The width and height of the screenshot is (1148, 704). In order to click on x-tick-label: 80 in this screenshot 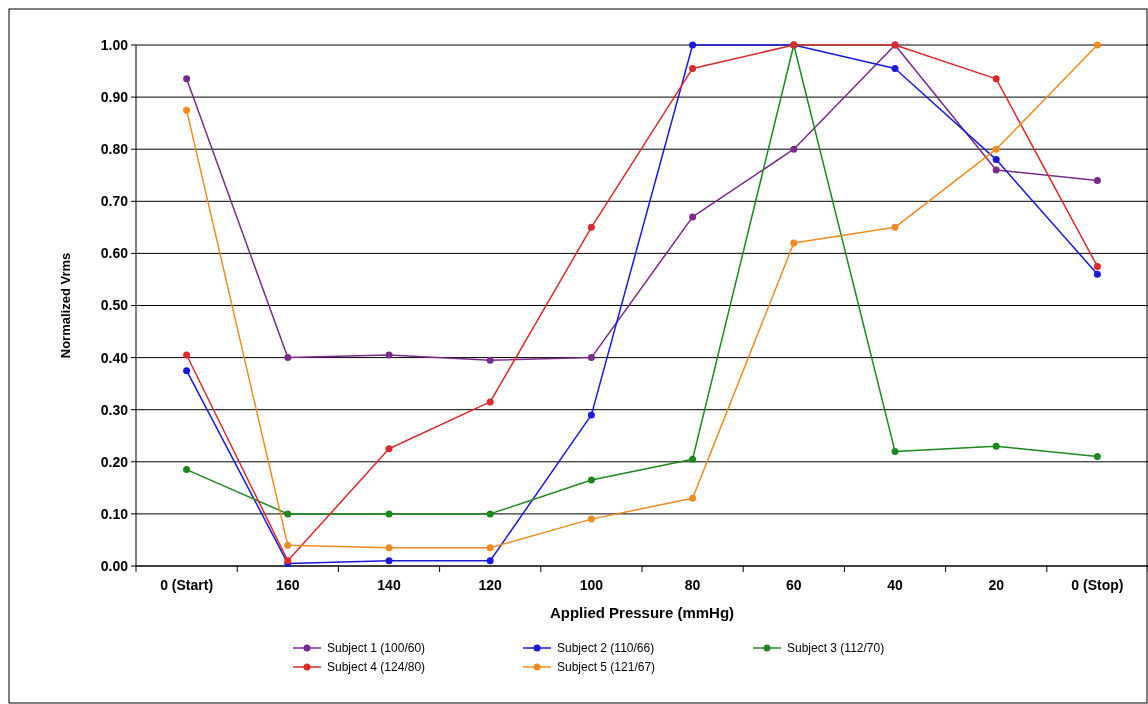, I will do `click(692, 585)`.